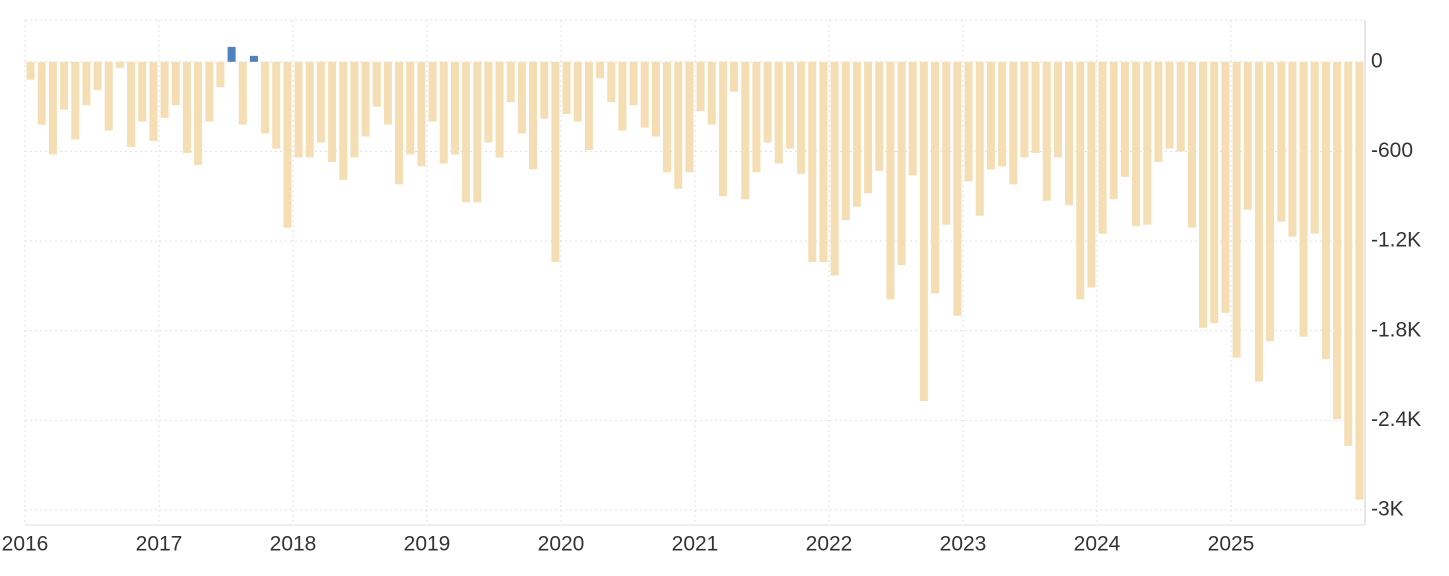 This screenshot has height=576, width=1449. Describe the element at coordinates (829, 544) in the screenshot. I see `x-tick-label: 2022` at that location.